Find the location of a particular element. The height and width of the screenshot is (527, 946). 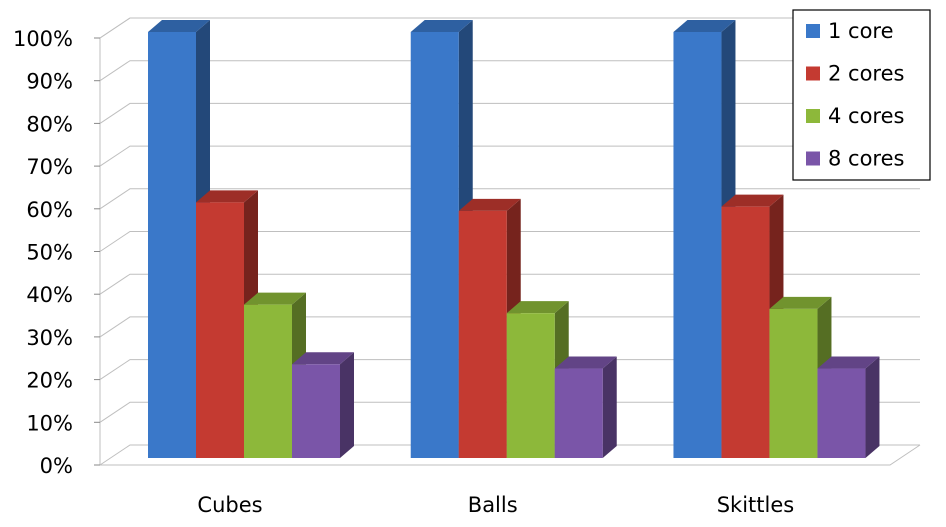

y-tick-label: 20% is located at coordinates (49, 381).